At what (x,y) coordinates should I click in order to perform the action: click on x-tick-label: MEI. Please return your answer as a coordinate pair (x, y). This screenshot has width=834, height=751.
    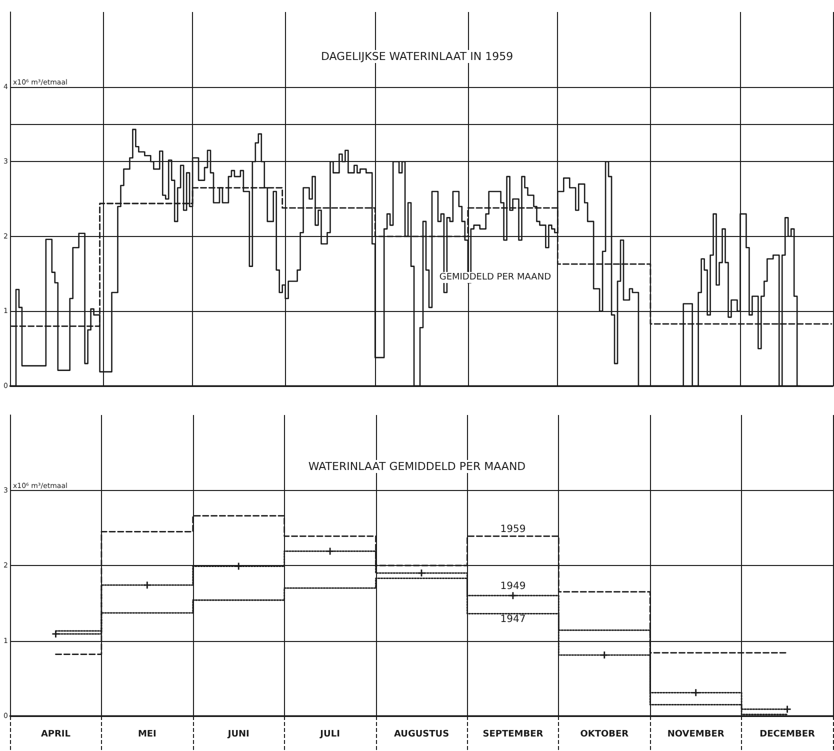
    Looking at the image, I should click on (147, 735).